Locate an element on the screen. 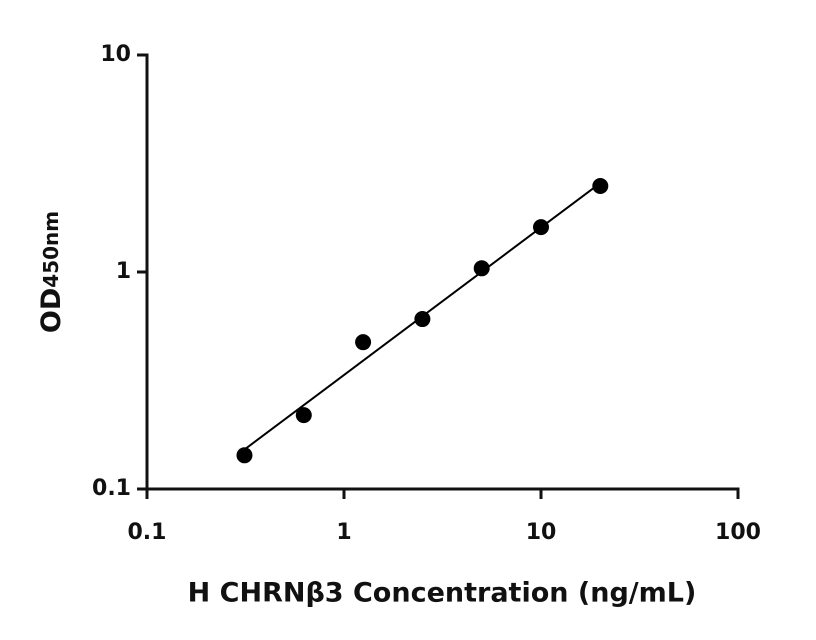 The height and width of the screenshot is (640, 816). x-axis-label: H CHRNβ3 Concentration (ng/mL) is located at coordinates (442, 593).